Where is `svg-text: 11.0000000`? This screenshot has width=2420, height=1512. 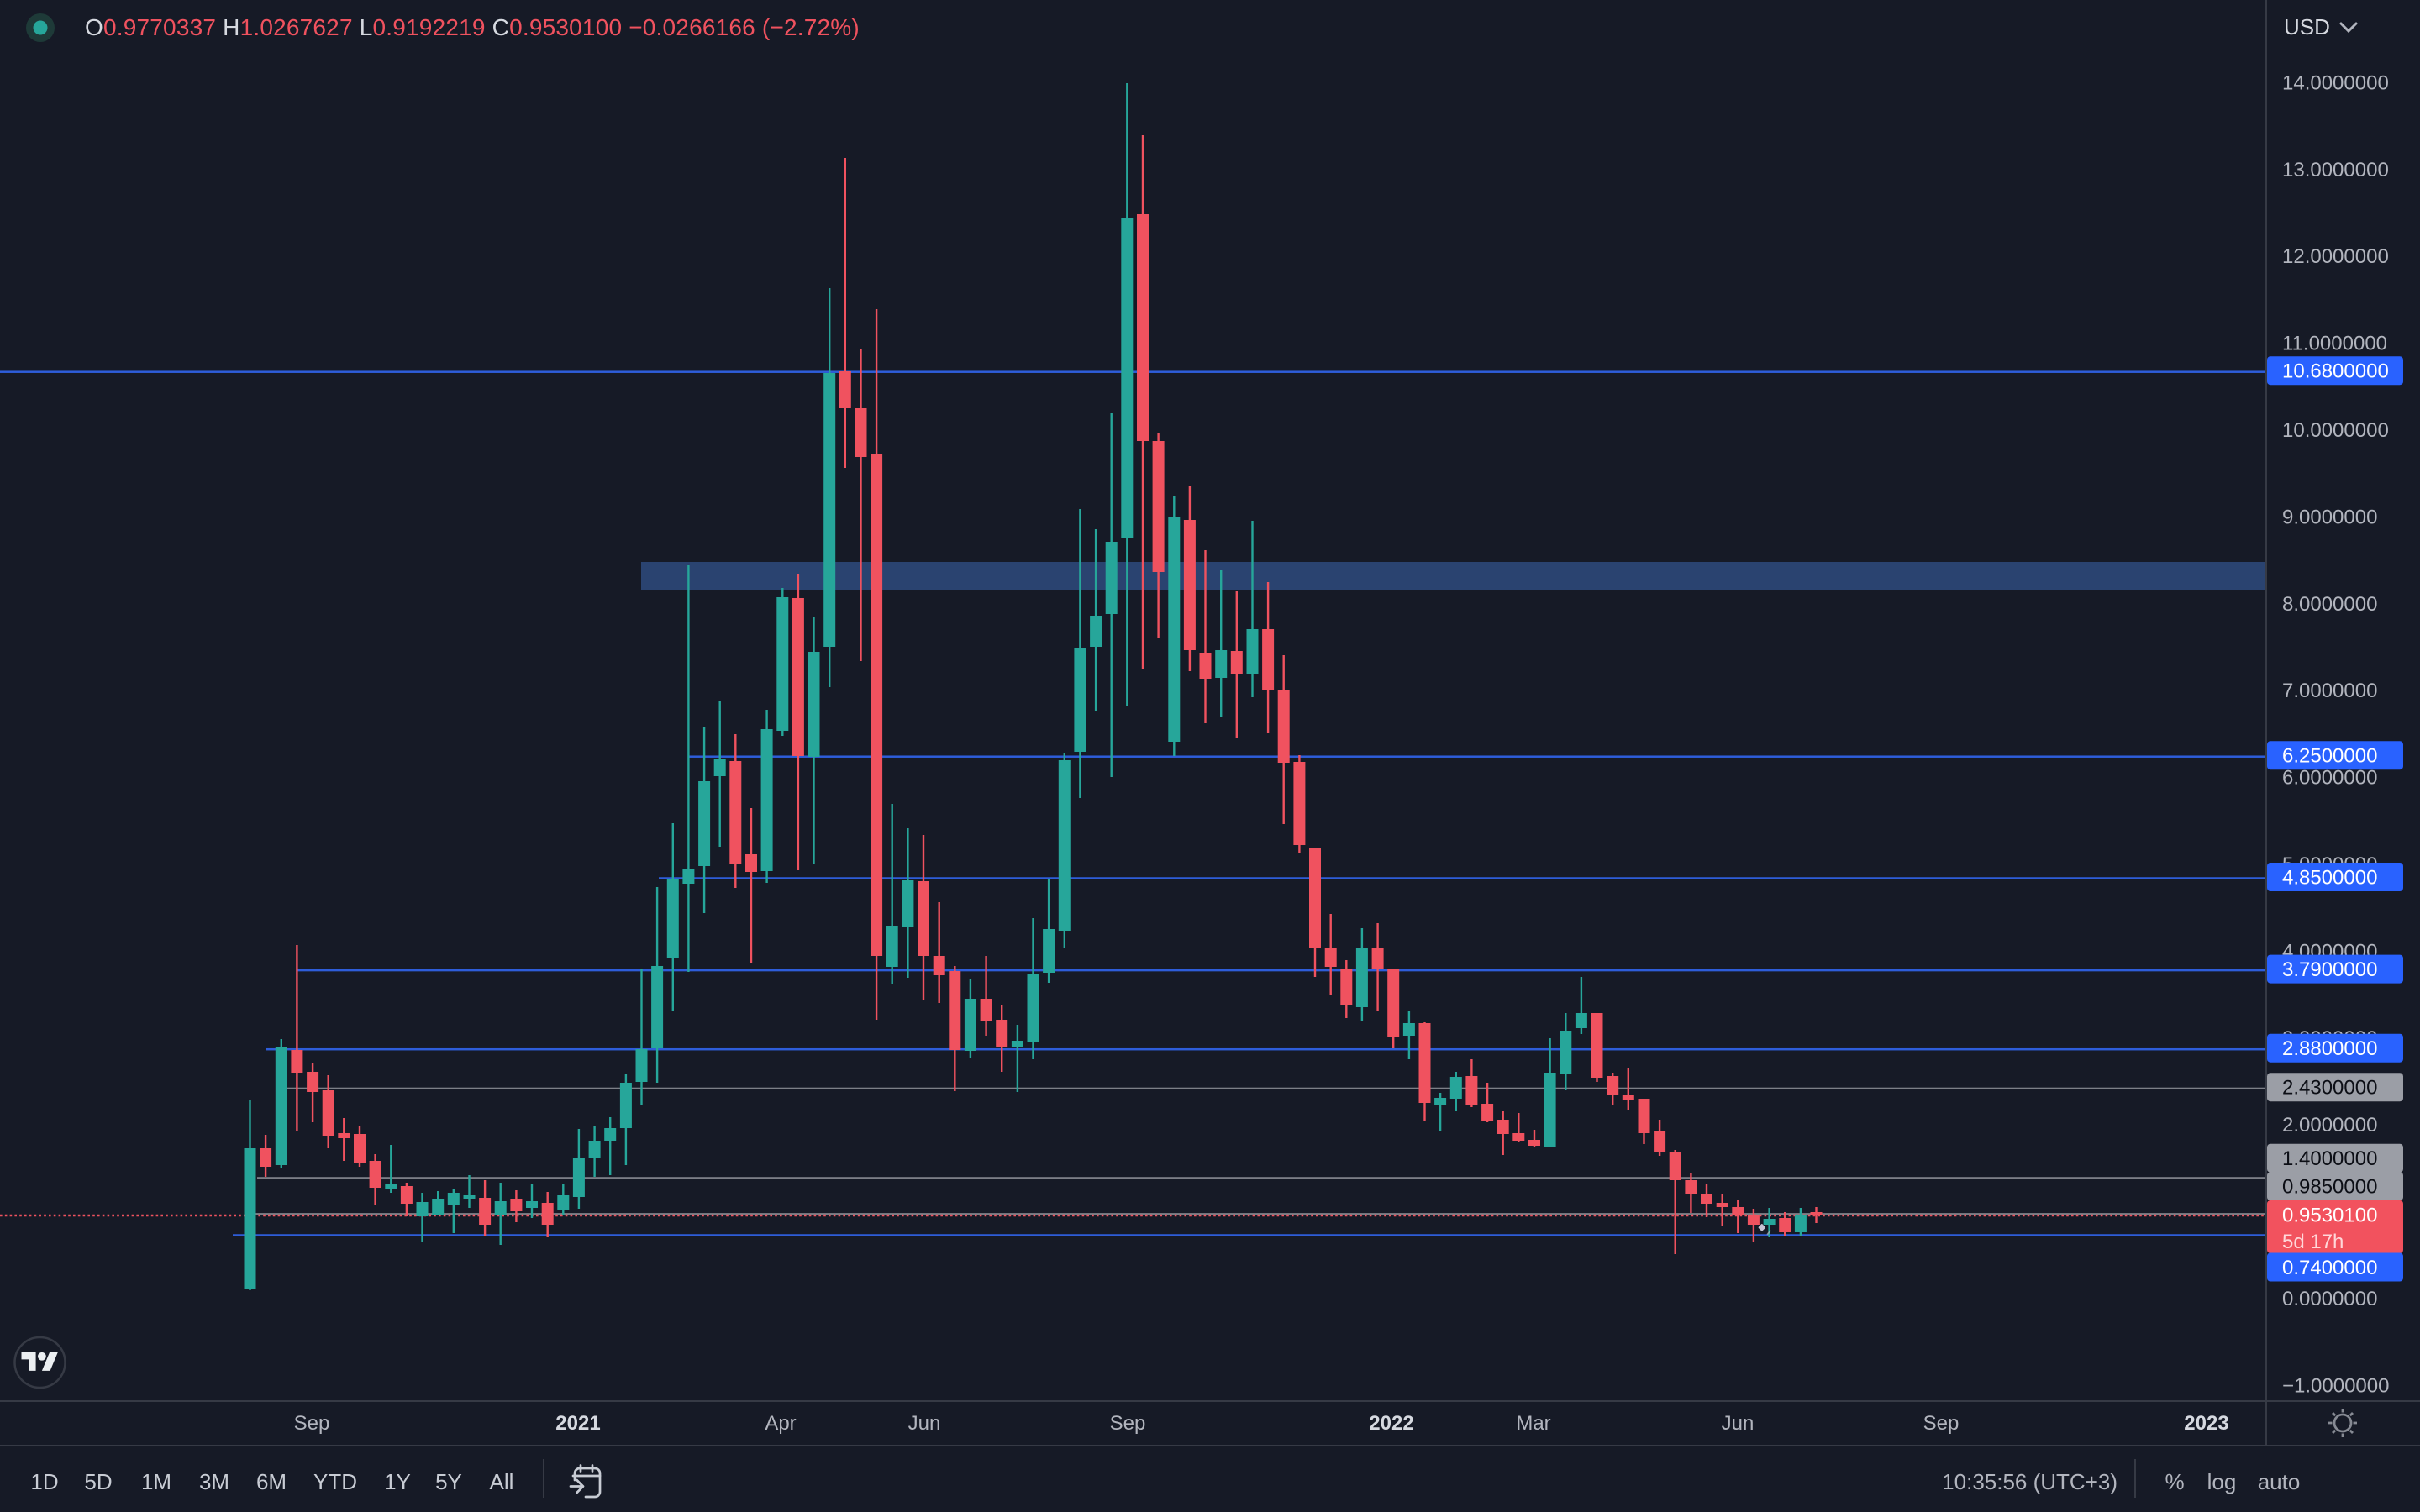
svg-text: 11.0000000 is located at coordinates (2334, 344).